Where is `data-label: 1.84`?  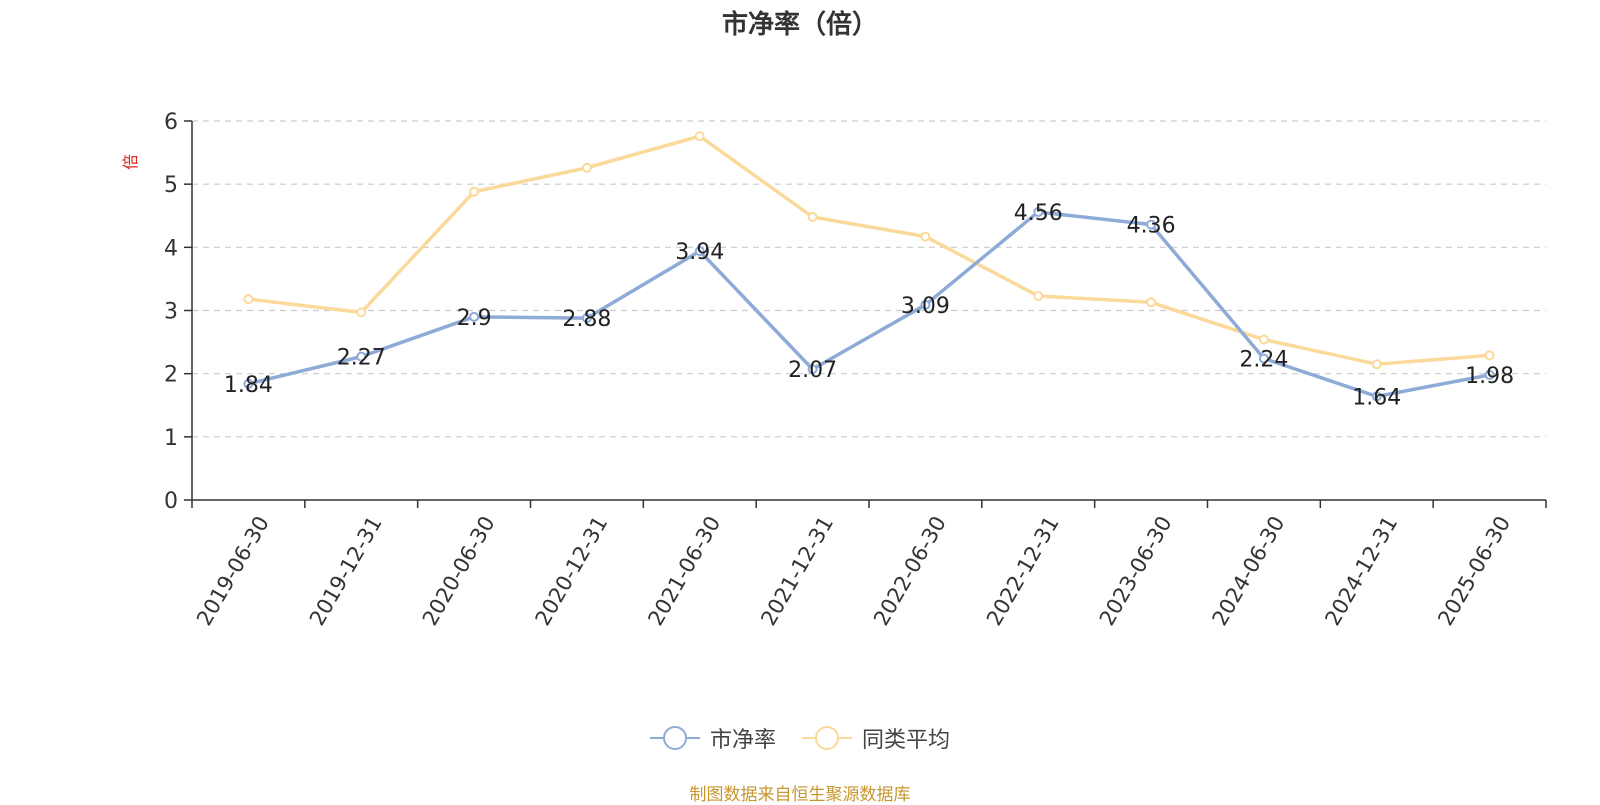 data-label: 1.84 is located at coordinates (248, 385).